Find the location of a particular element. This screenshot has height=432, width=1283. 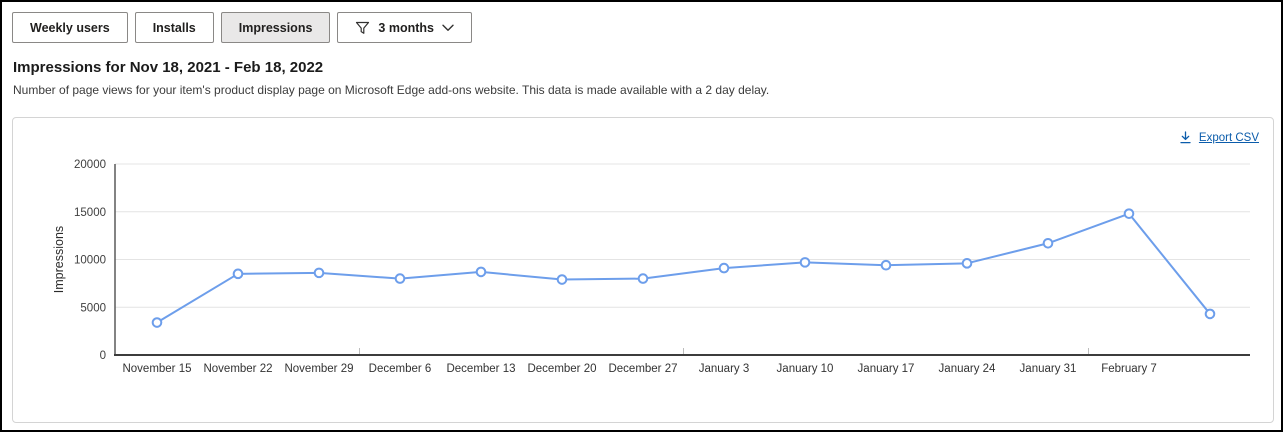

x-tick-label: January 10 is located at coordinates (805, 369).